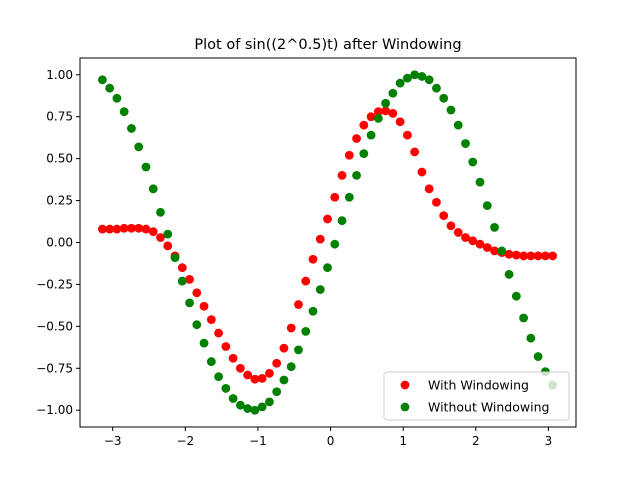  What do you see at coordinates (549, 441) in the screenshot?
I see `x-tick-label: 3` at bounding box center [549, 441].